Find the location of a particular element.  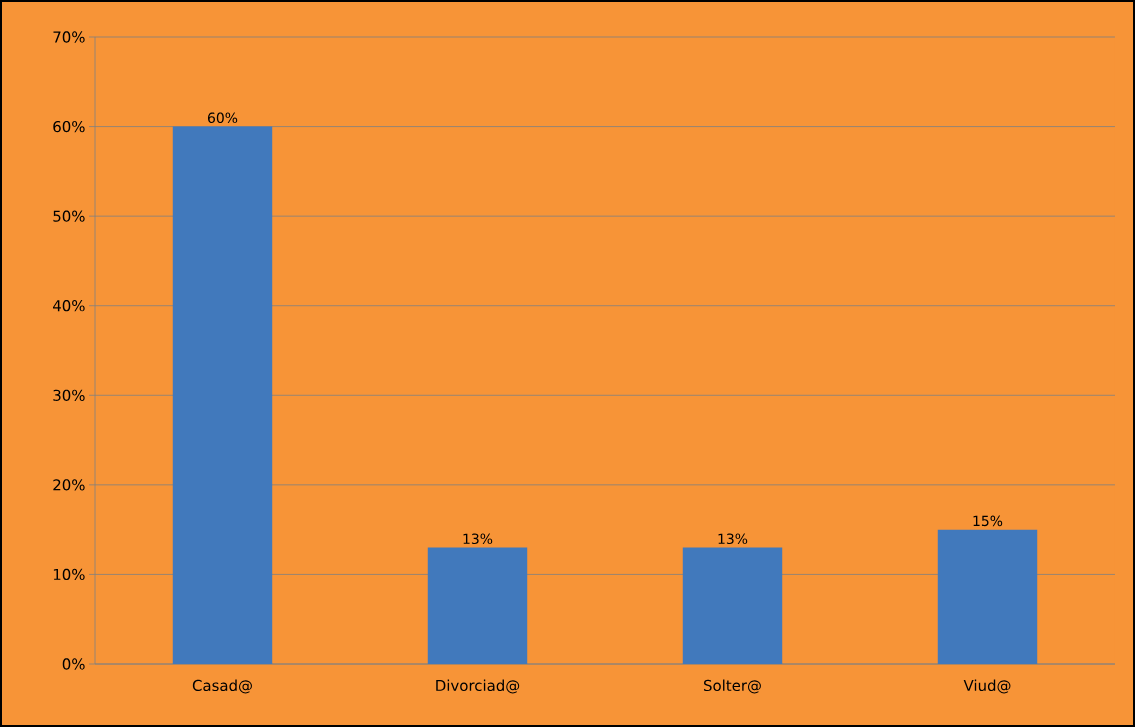

data-label: 15% is located at coordinates (988, 521).